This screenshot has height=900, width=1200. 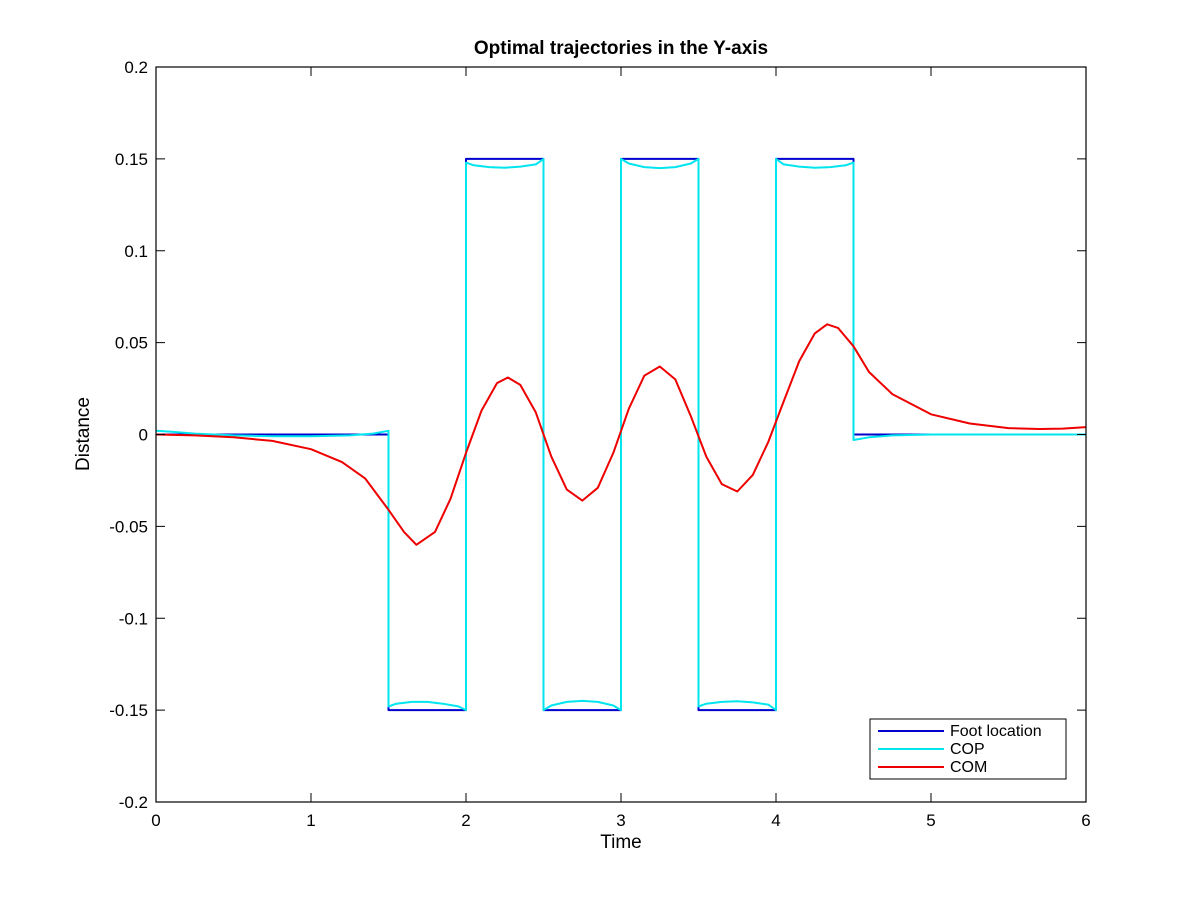 I want to click on x-tick-label: 0, so click(x=155, y=820).